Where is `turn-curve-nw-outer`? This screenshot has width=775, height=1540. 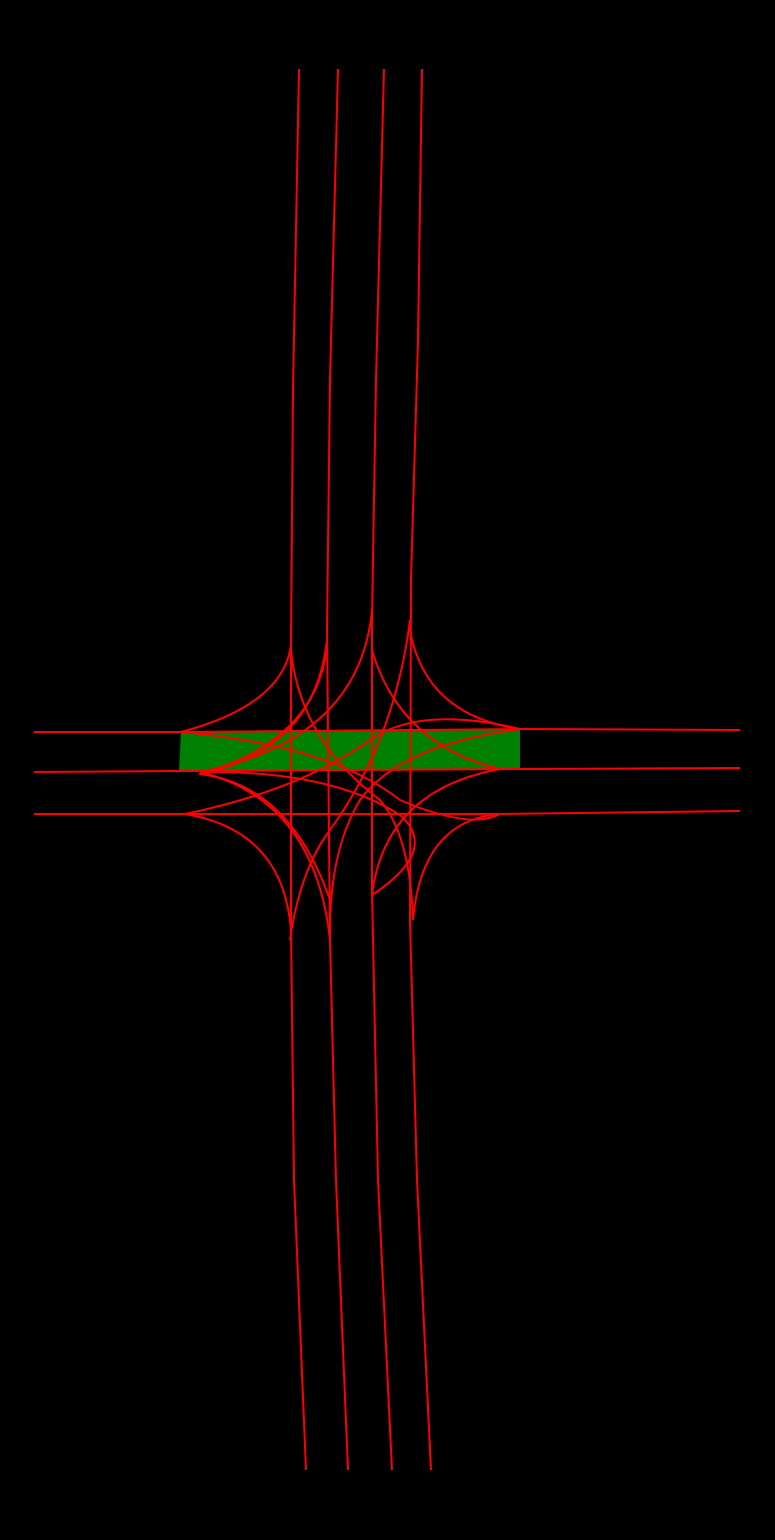 turn-curve-nw-outer is located at coordinates (236, 688).